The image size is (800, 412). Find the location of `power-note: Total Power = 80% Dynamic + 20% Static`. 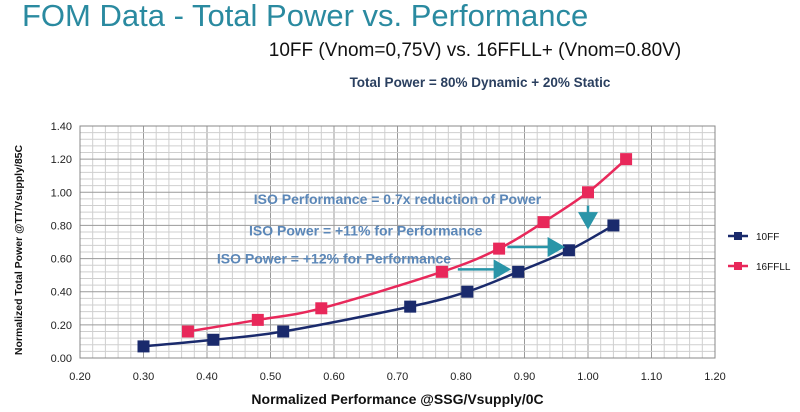

power-note: Total Power = 80% Dynamic + 20% Static is located at coordinates (480, 82).